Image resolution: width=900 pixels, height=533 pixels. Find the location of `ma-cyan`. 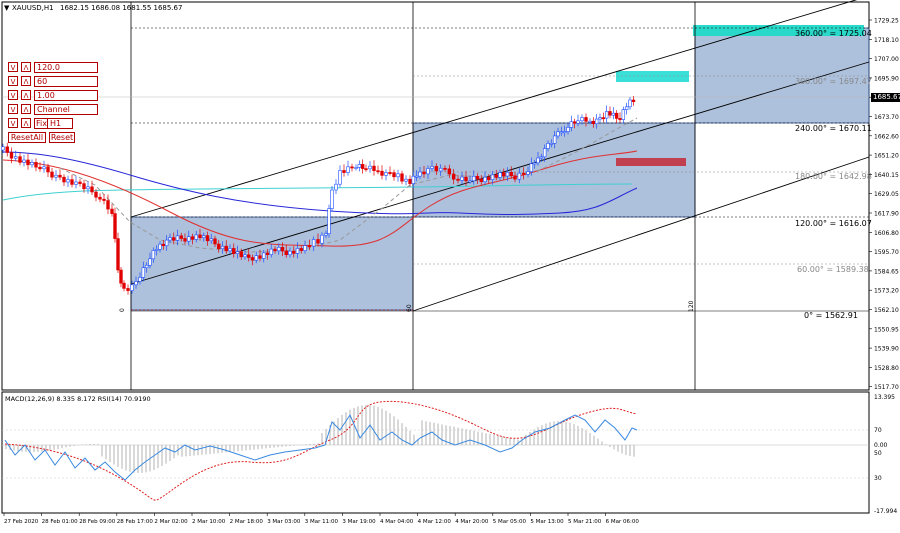

ma-cyan is located at coordinates (317, 192).